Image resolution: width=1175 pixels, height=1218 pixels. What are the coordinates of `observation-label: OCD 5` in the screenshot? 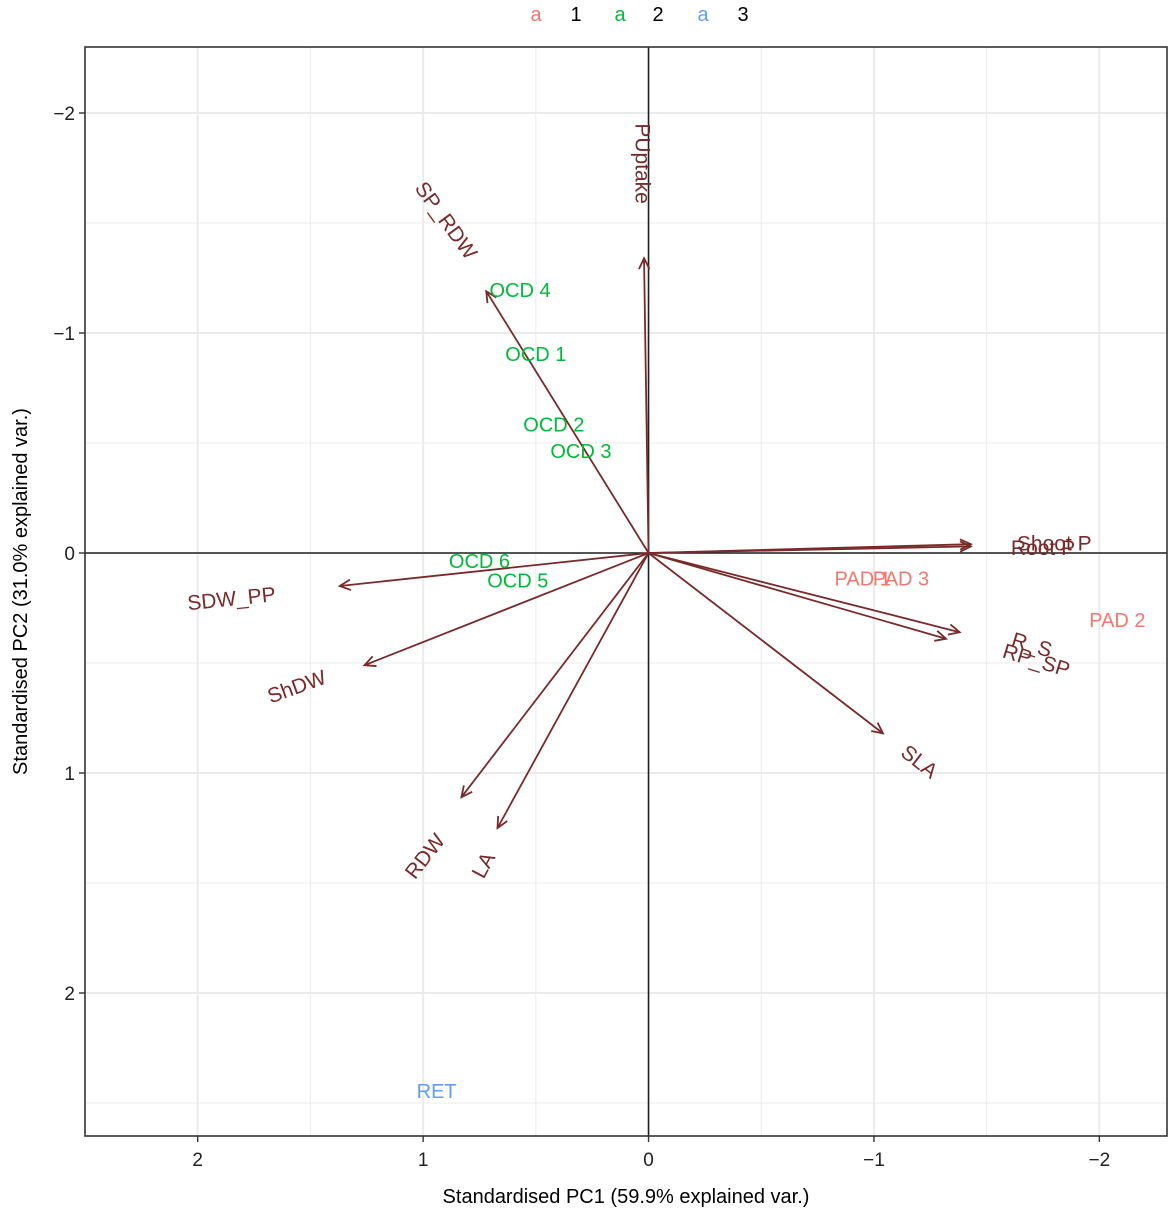 It's located at (517, 582).